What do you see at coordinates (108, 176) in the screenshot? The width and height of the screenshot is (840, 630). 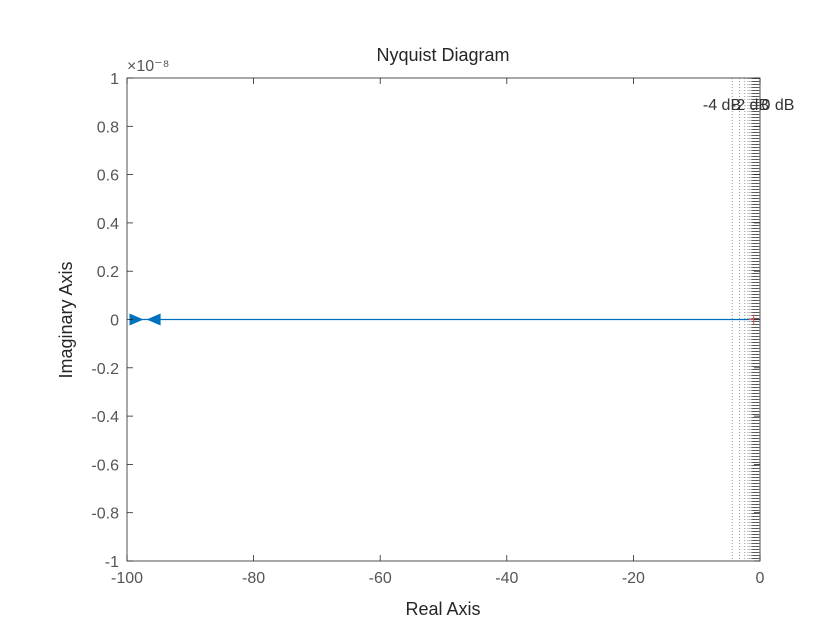 I see `y-tick-label: 0.6` at bounding box center [108, 176].